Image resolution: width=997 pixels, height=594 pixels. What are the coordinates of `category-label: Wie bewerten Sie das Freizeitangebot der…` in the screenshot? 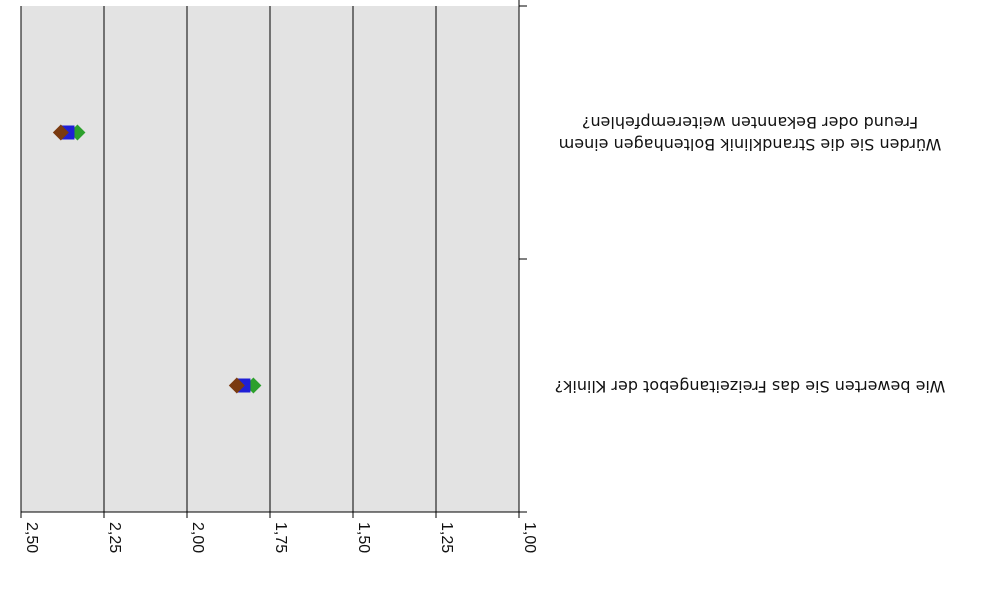 It's located at (750, 386).